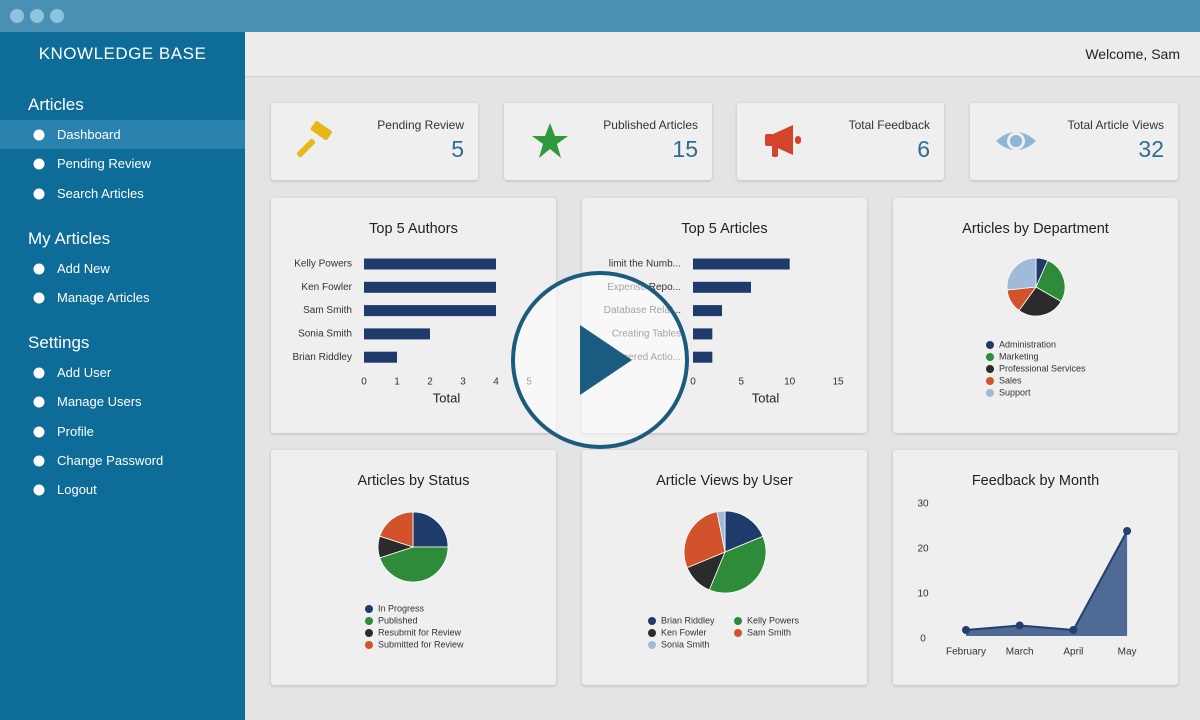 This screenshot has width=1200, height=720. What do you see at coordinates (1074, 141) in the screenshot?
I see `stat-card: Total Article Views 32` at bounding box center [1074, 141].